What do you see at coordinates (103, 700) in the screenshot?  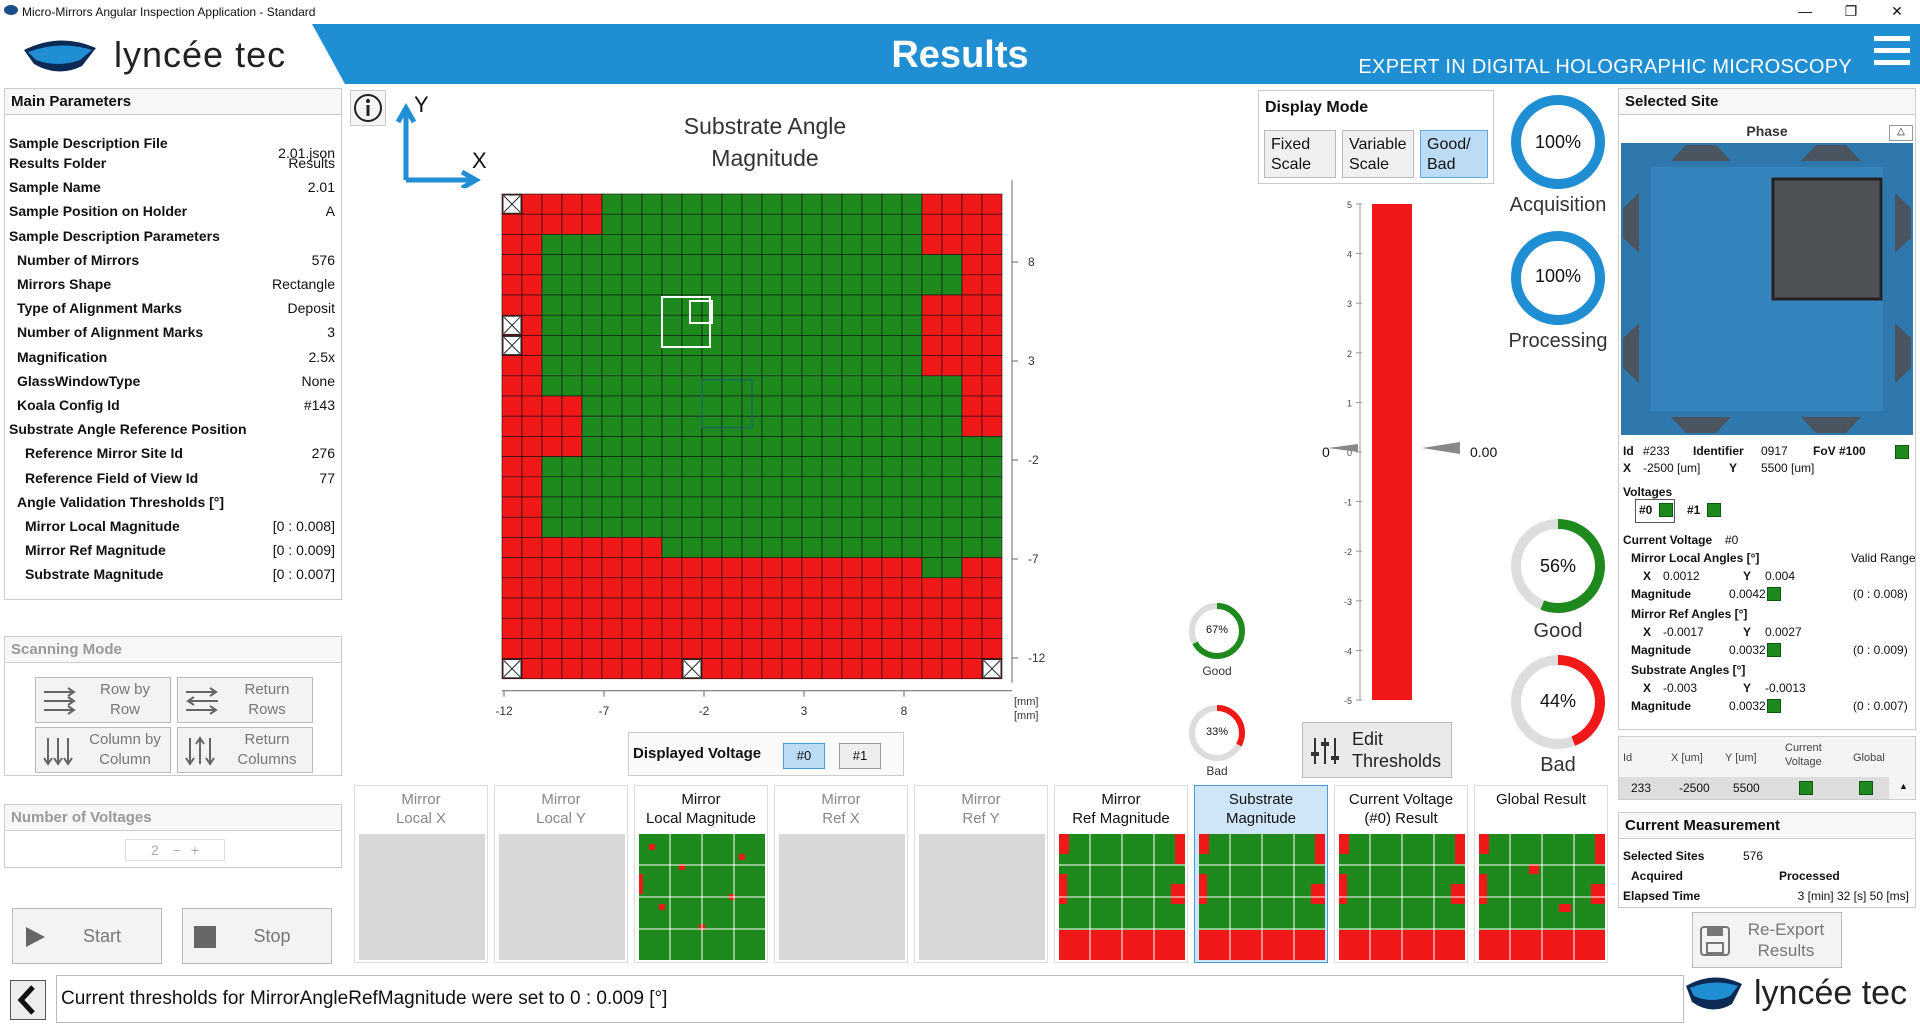 I see `row-by-row-button: Row by Row` at bounding box center [103, 700].